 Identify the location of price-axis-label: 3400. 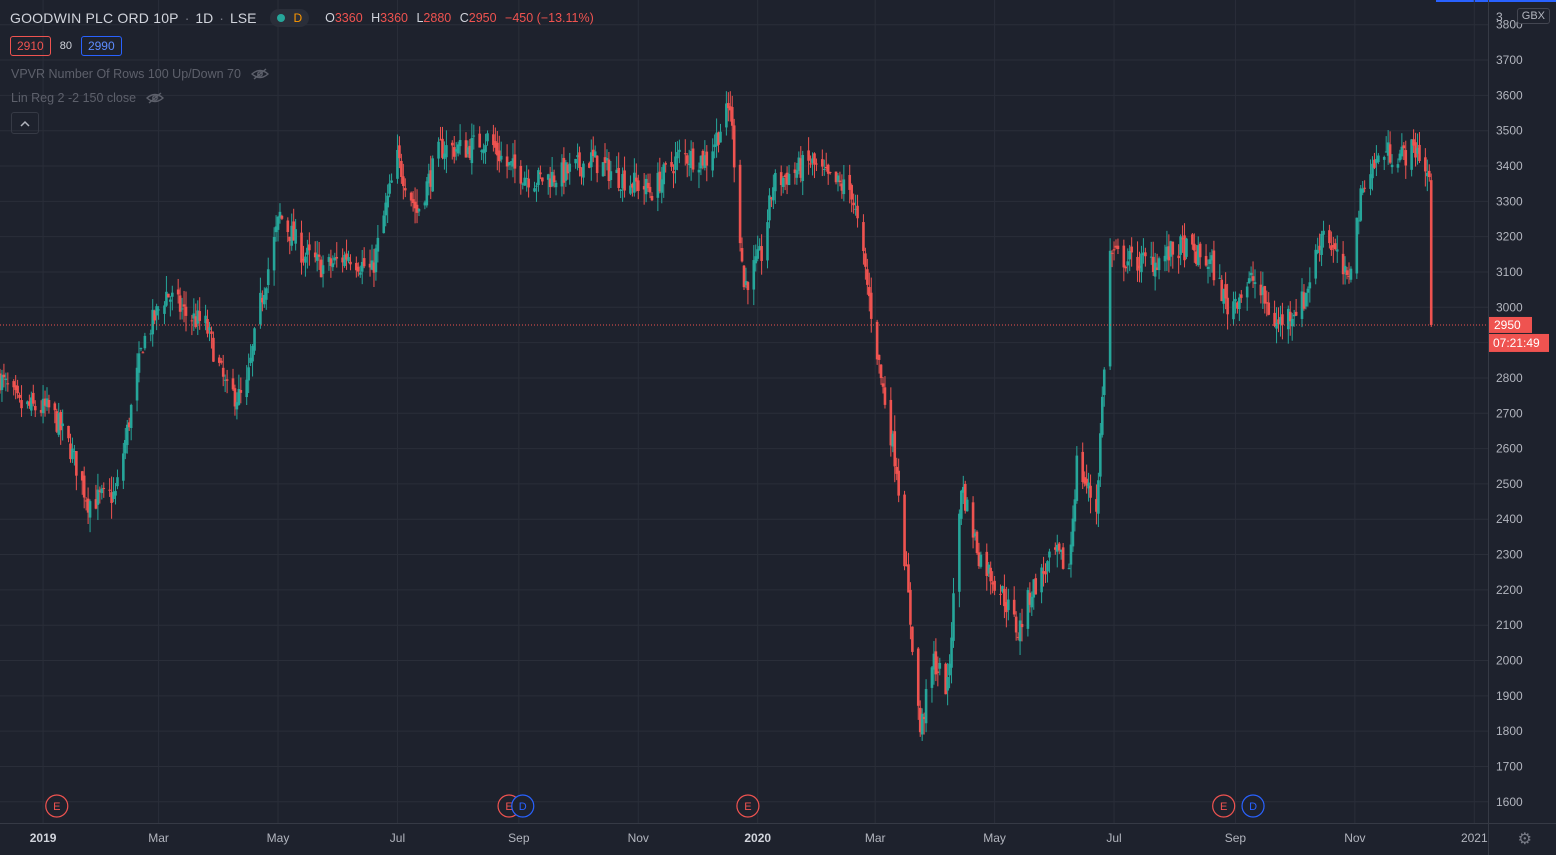
(1509, 166).